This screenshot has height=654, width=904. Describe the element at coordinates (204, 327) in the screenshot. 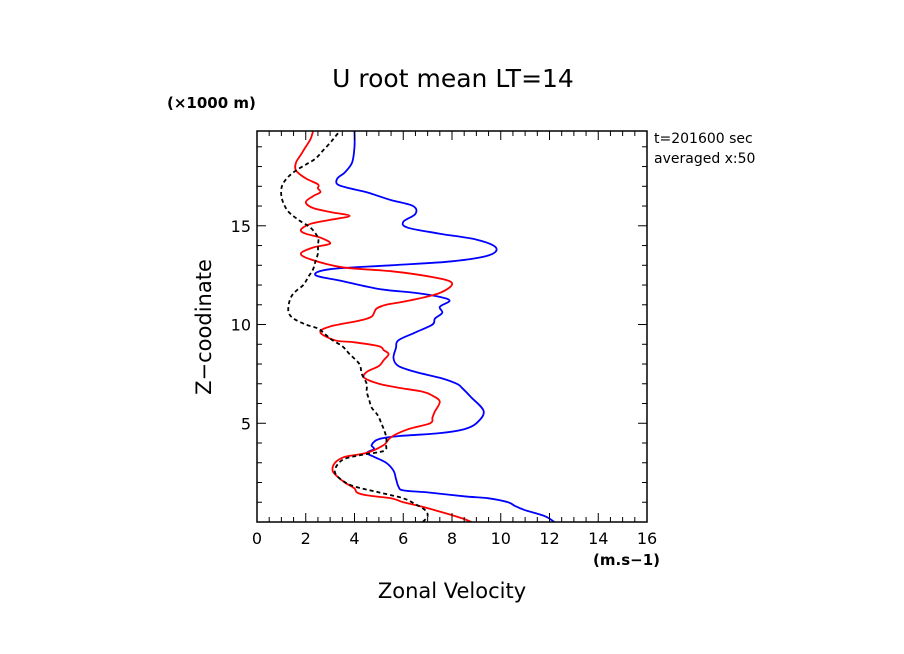

I see `y-axis-label: Z−coodinate` at that location.